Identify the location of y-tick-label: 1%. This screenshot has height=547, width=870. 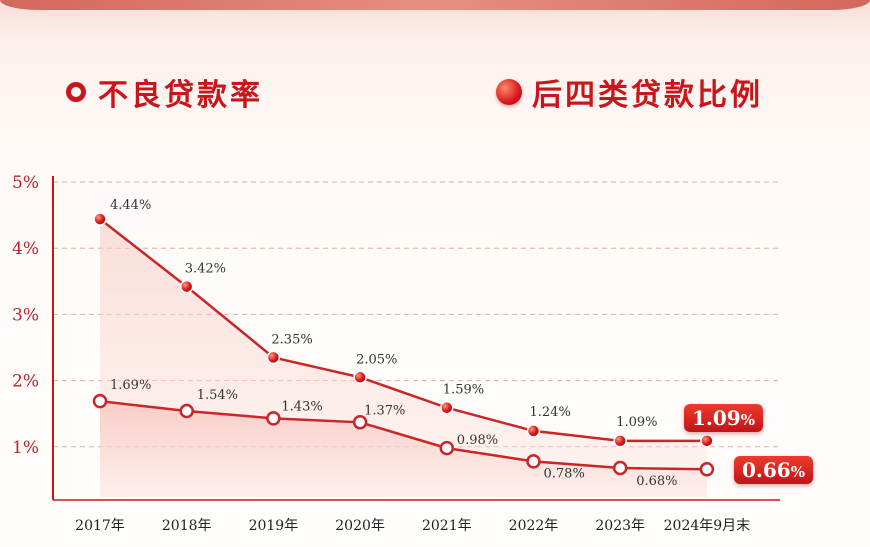
(25, 448).